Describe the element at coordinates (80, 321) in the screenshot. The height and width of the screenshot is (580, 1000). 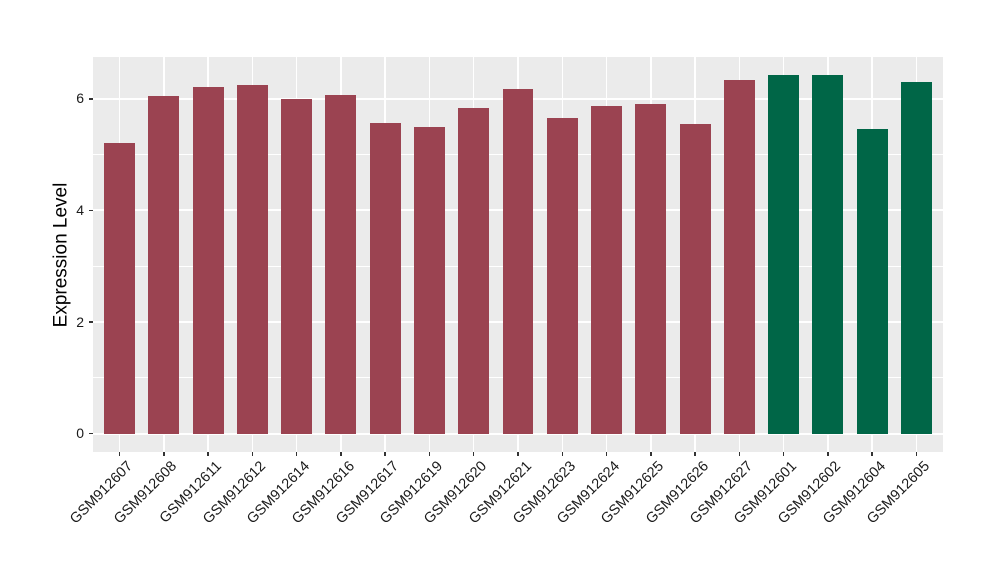
I see `y-tick-label-2: 2` at that location.